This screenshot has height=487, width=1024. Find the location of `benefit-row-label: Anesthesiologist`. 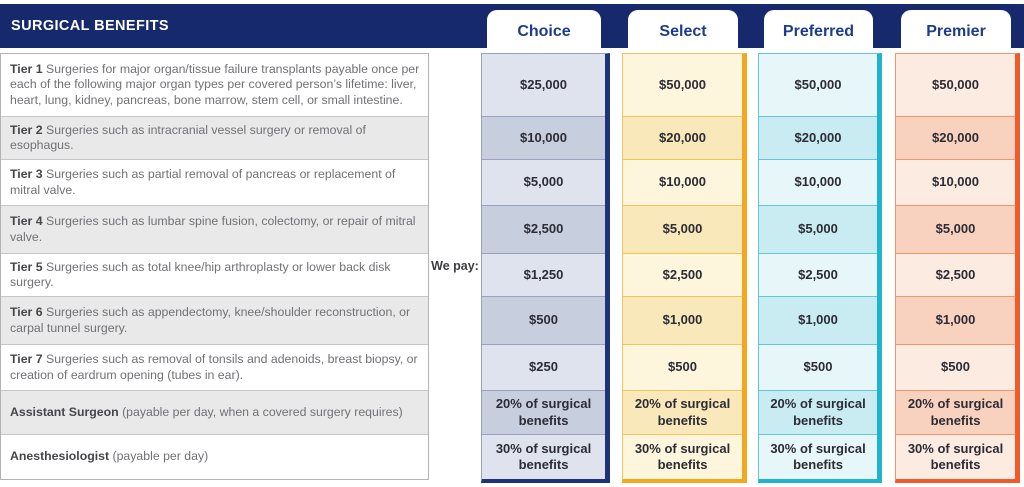

benefit-row-label: Anesthesiologist is located at coordinates (60, 456).